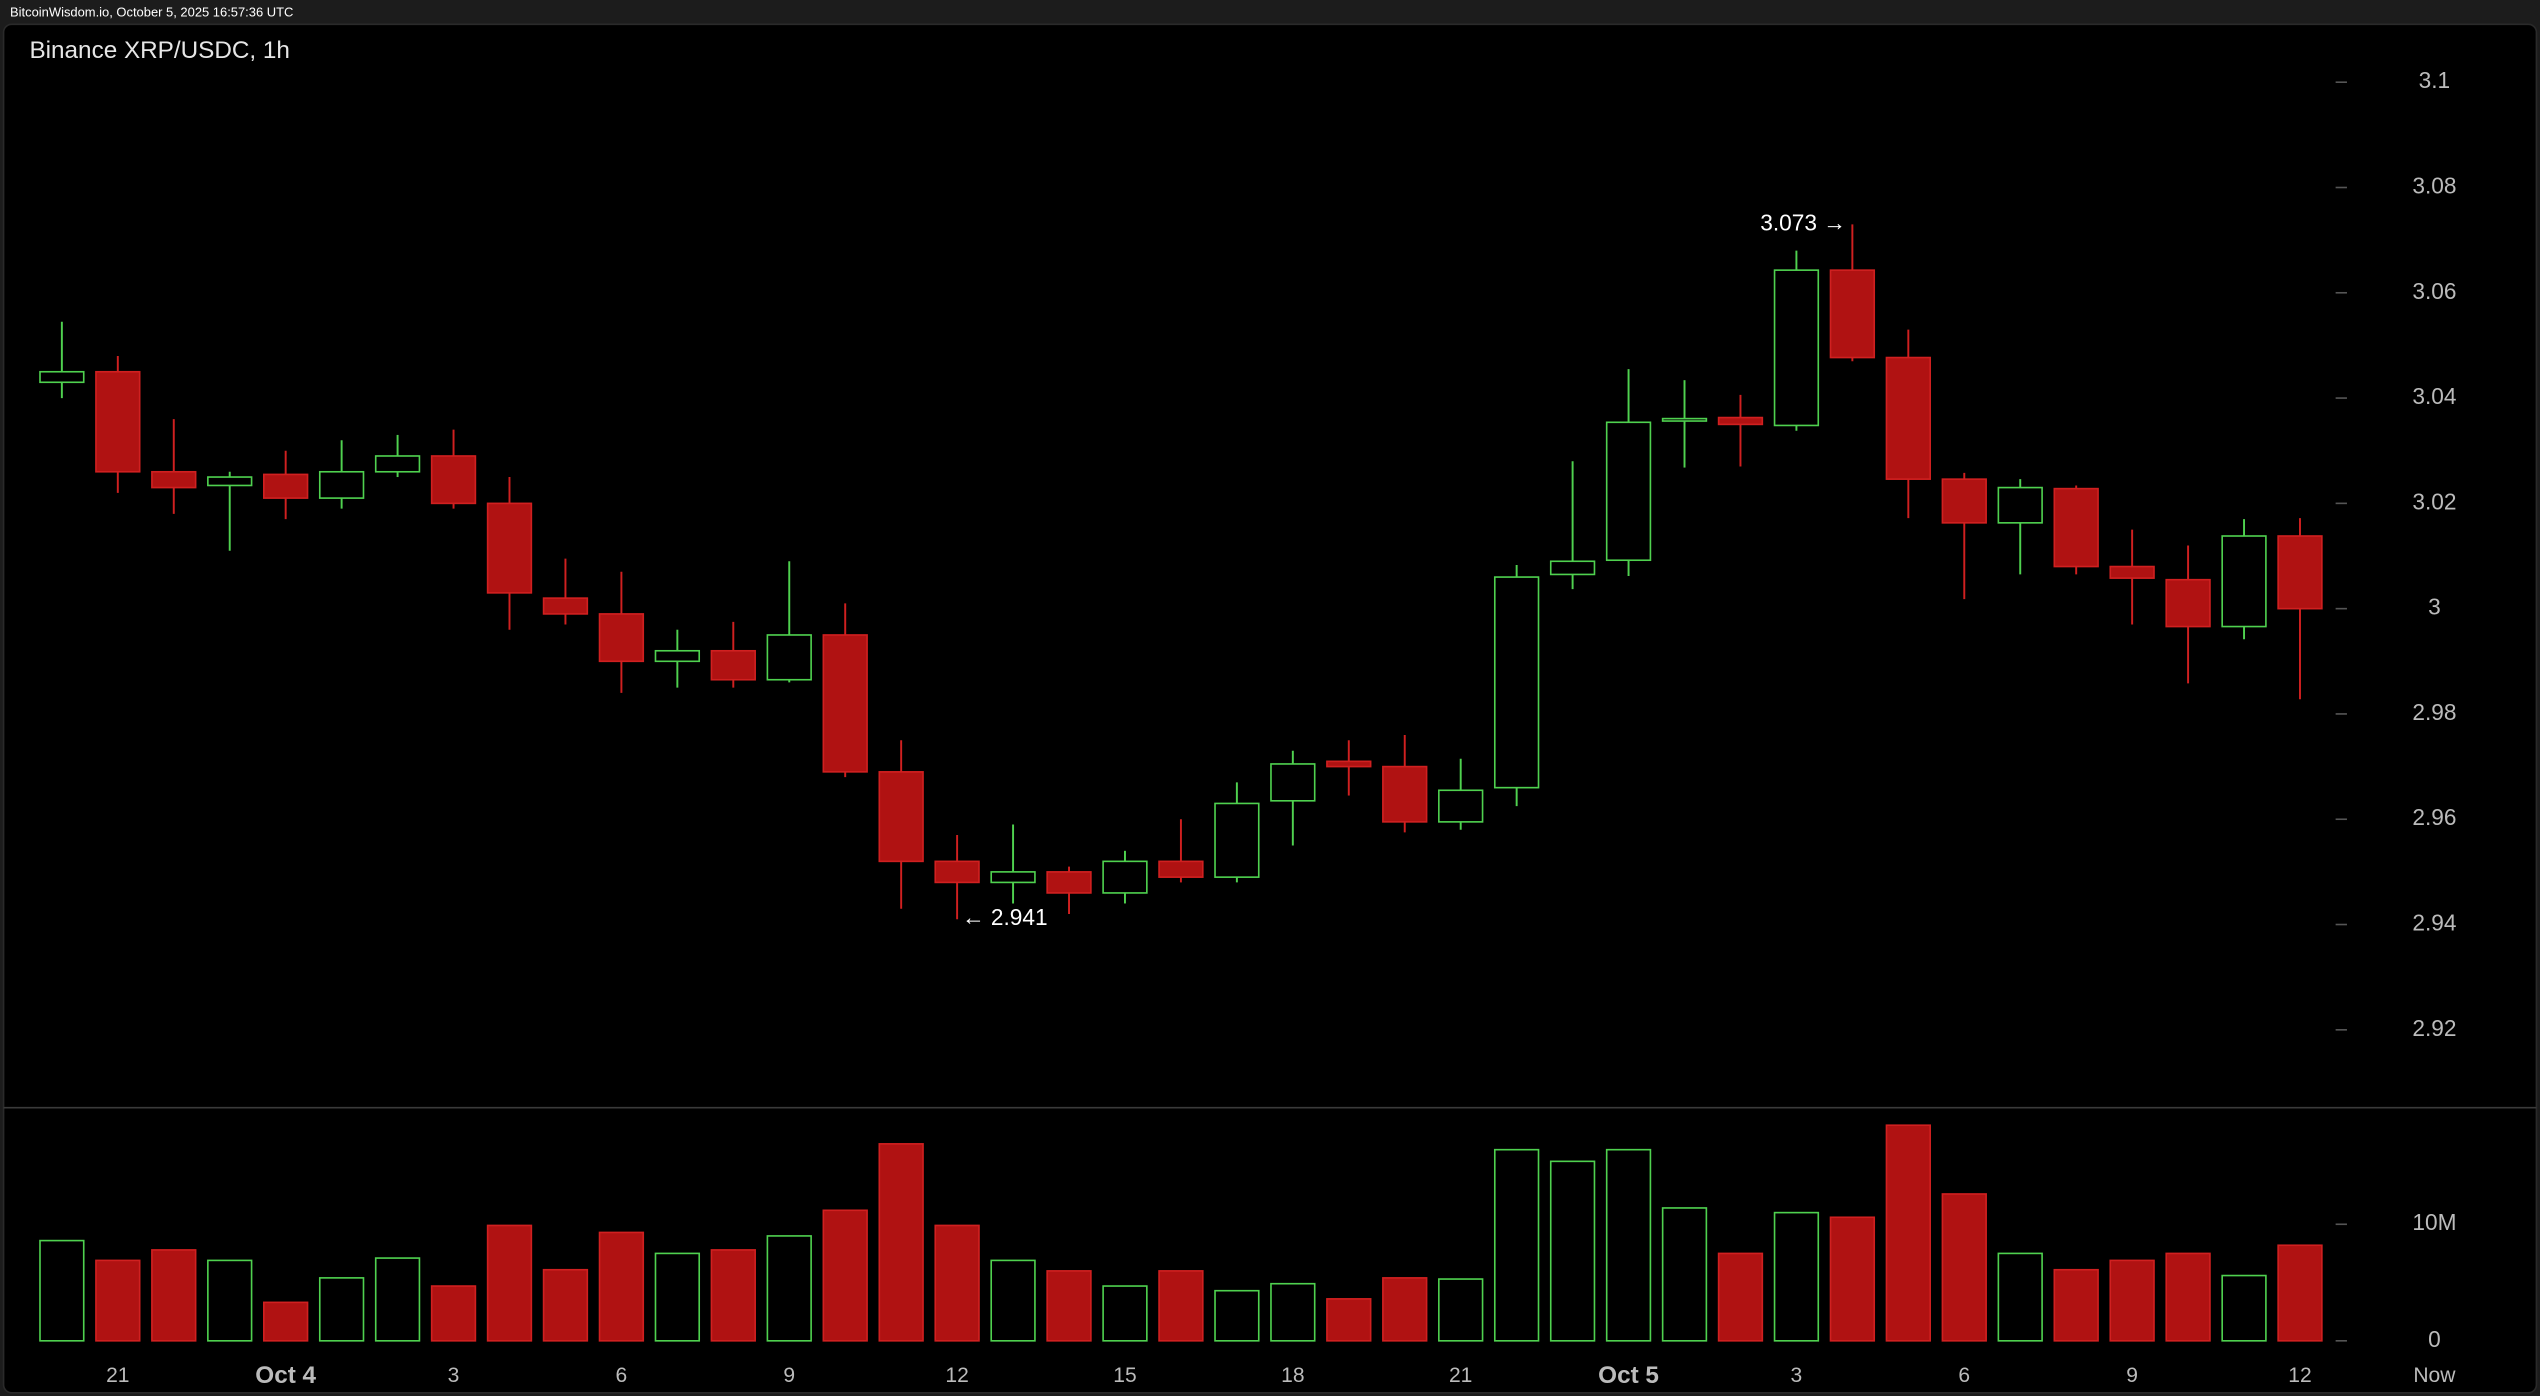 The width and height of the screenshot is (2540, 1396). What do you see at coordinates (117, 1375) in the screenshot?
I see `x-tick-label: 21` at bounding box center [117, 1375].